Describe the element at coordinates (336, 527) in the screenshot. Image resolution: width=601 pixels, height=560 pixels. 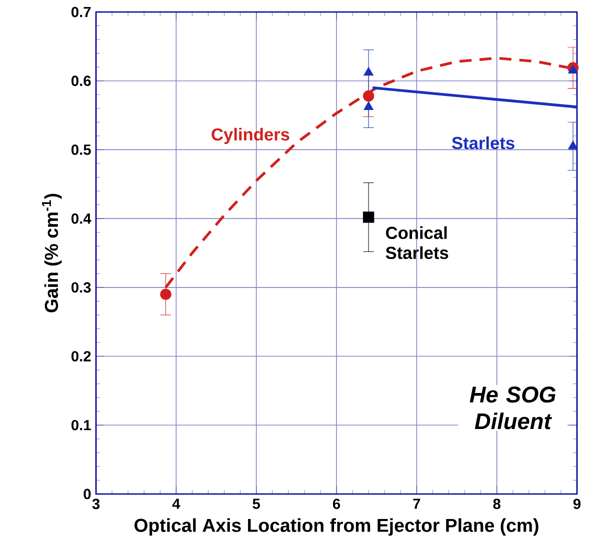
I see `x-axis-title: Optical Axis Location from Ejector Plane (cm)` at that location.